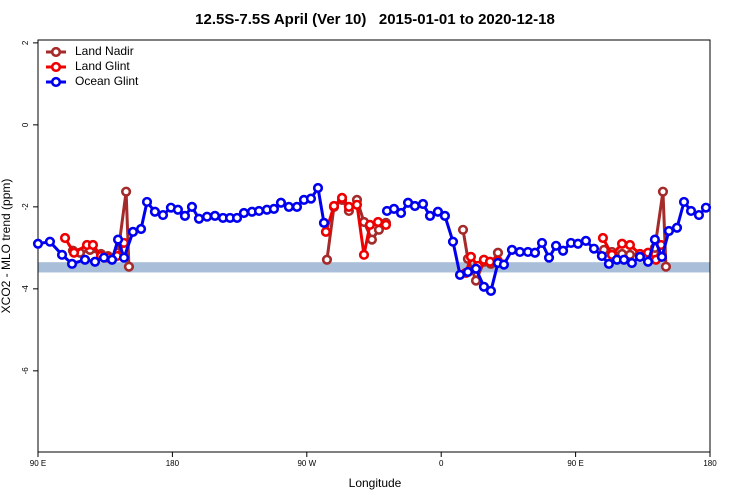 This screenshot has height=500, width=750. What do you see at coordinates (25, 42) in the screenshot?
I see `y-tick-label: 2` at bounding box center [25, 42].